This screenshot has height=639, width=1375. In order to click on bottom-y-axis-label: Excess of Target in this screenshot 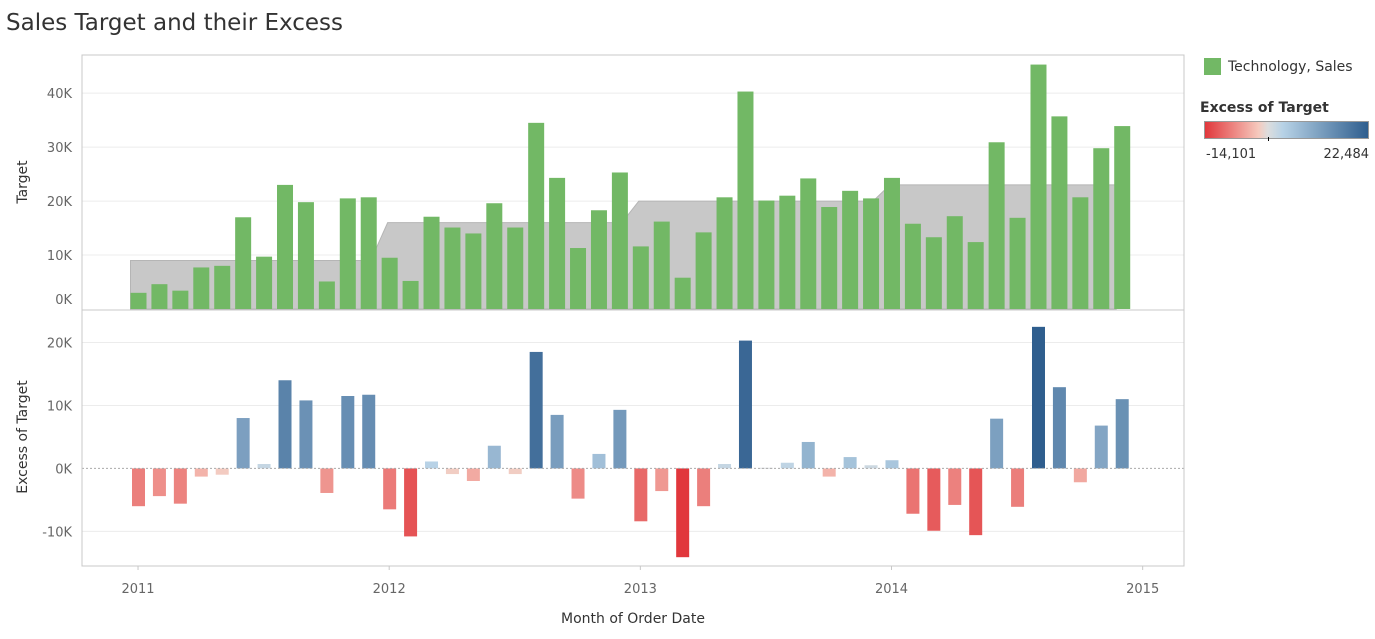, I will do `click(23, 437)`.